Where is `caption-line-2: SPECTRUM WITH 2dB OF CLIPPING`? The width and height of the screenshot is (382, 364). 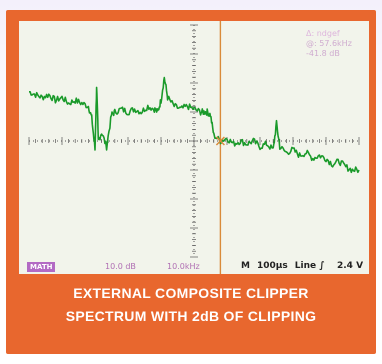 caption-line-2: SPECTRUM WITH 2dB OF CLIPPING is located at coordinates (191, 316).